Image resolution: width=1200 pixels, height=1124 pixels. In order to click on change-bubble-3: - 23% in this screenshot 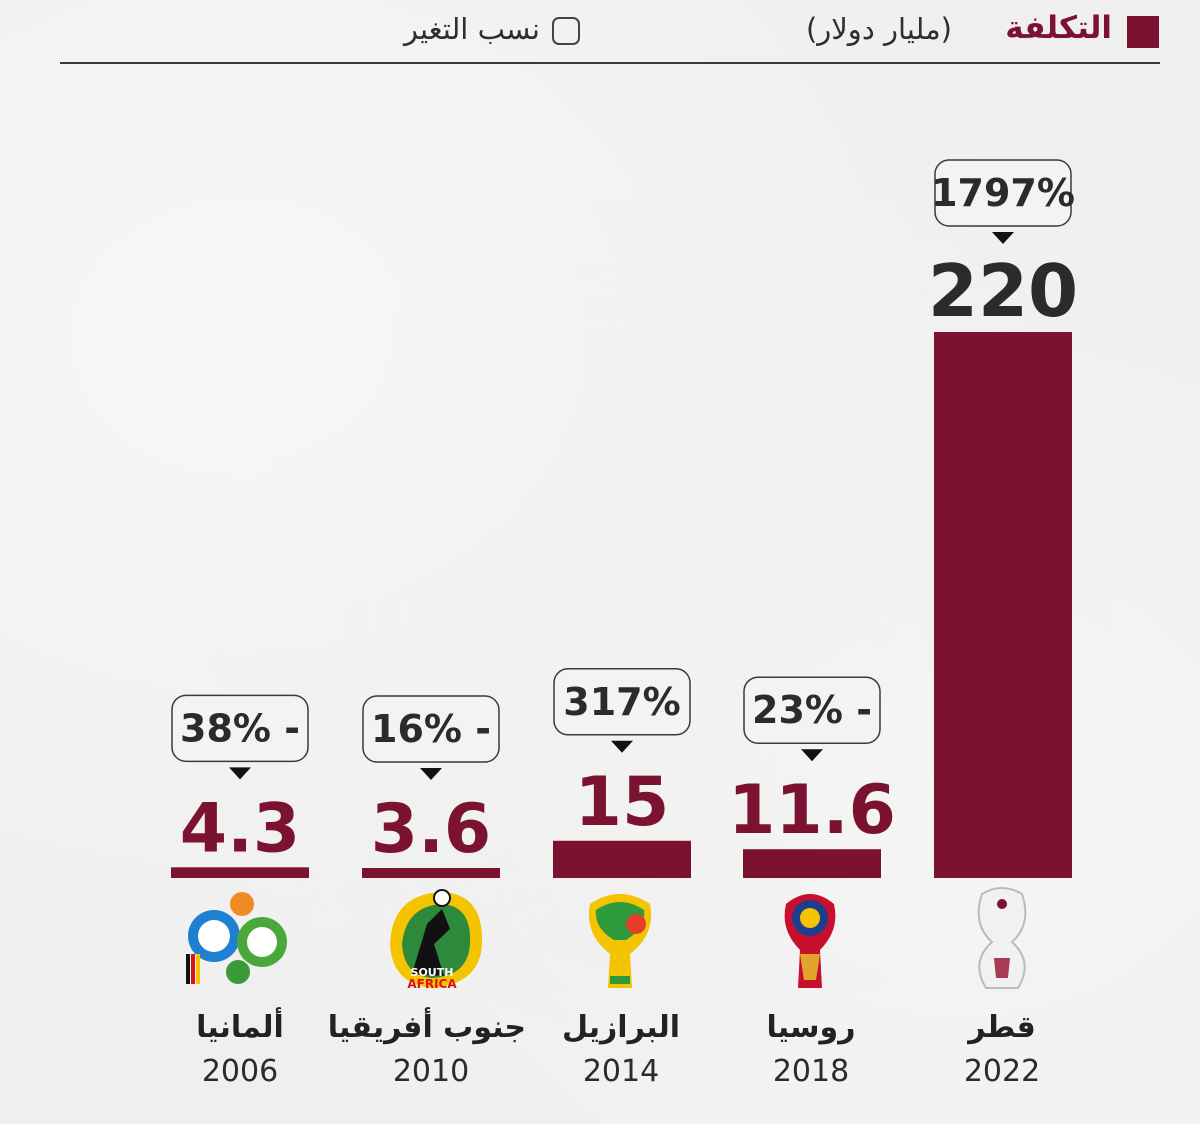, I will do `click(812, 719)`.